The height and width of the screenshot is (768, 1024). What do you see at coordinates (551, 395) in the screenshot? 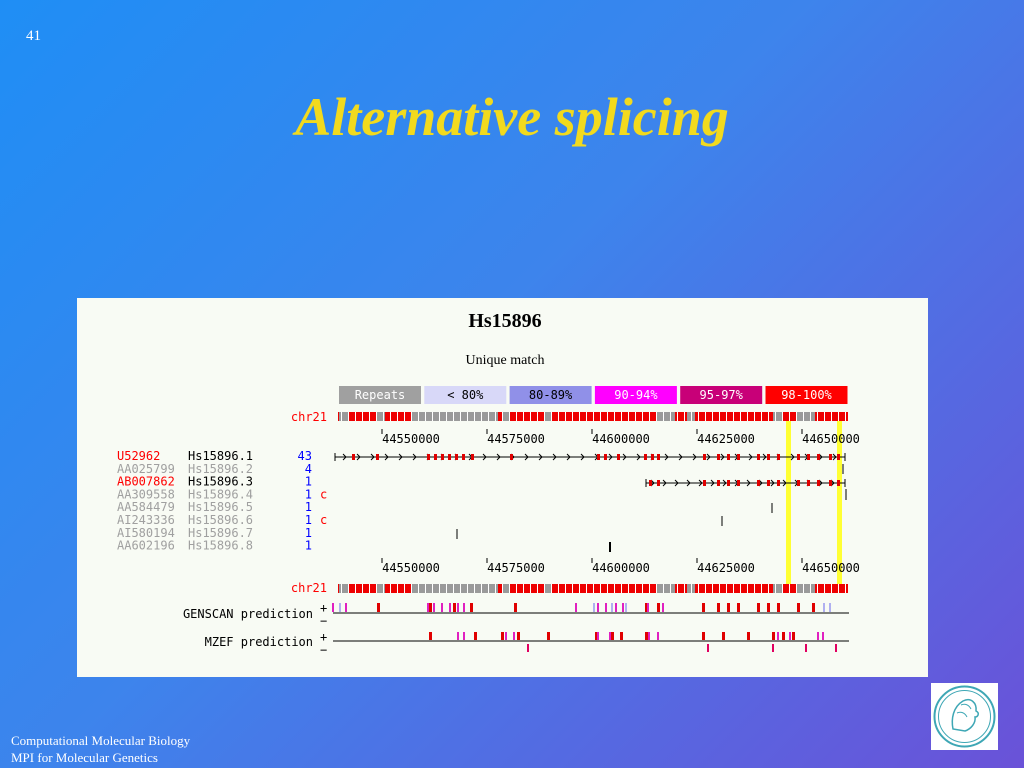
I see `legend-label: 80-89%` at bounding box center [551, 395].